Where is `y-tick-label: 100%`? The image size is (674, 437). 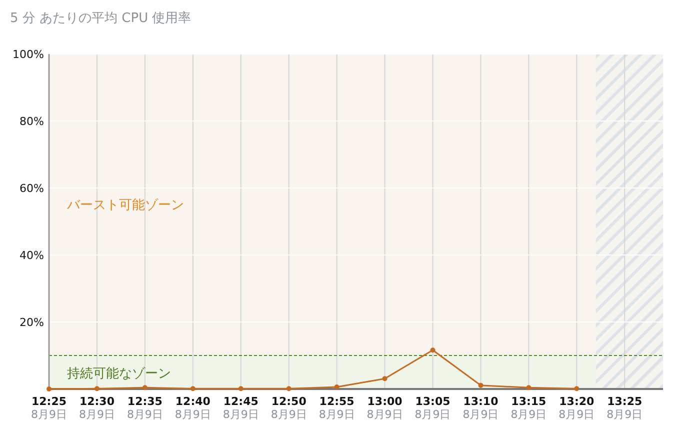
y-tick-label: 100% is located at coordinates (28, 54).